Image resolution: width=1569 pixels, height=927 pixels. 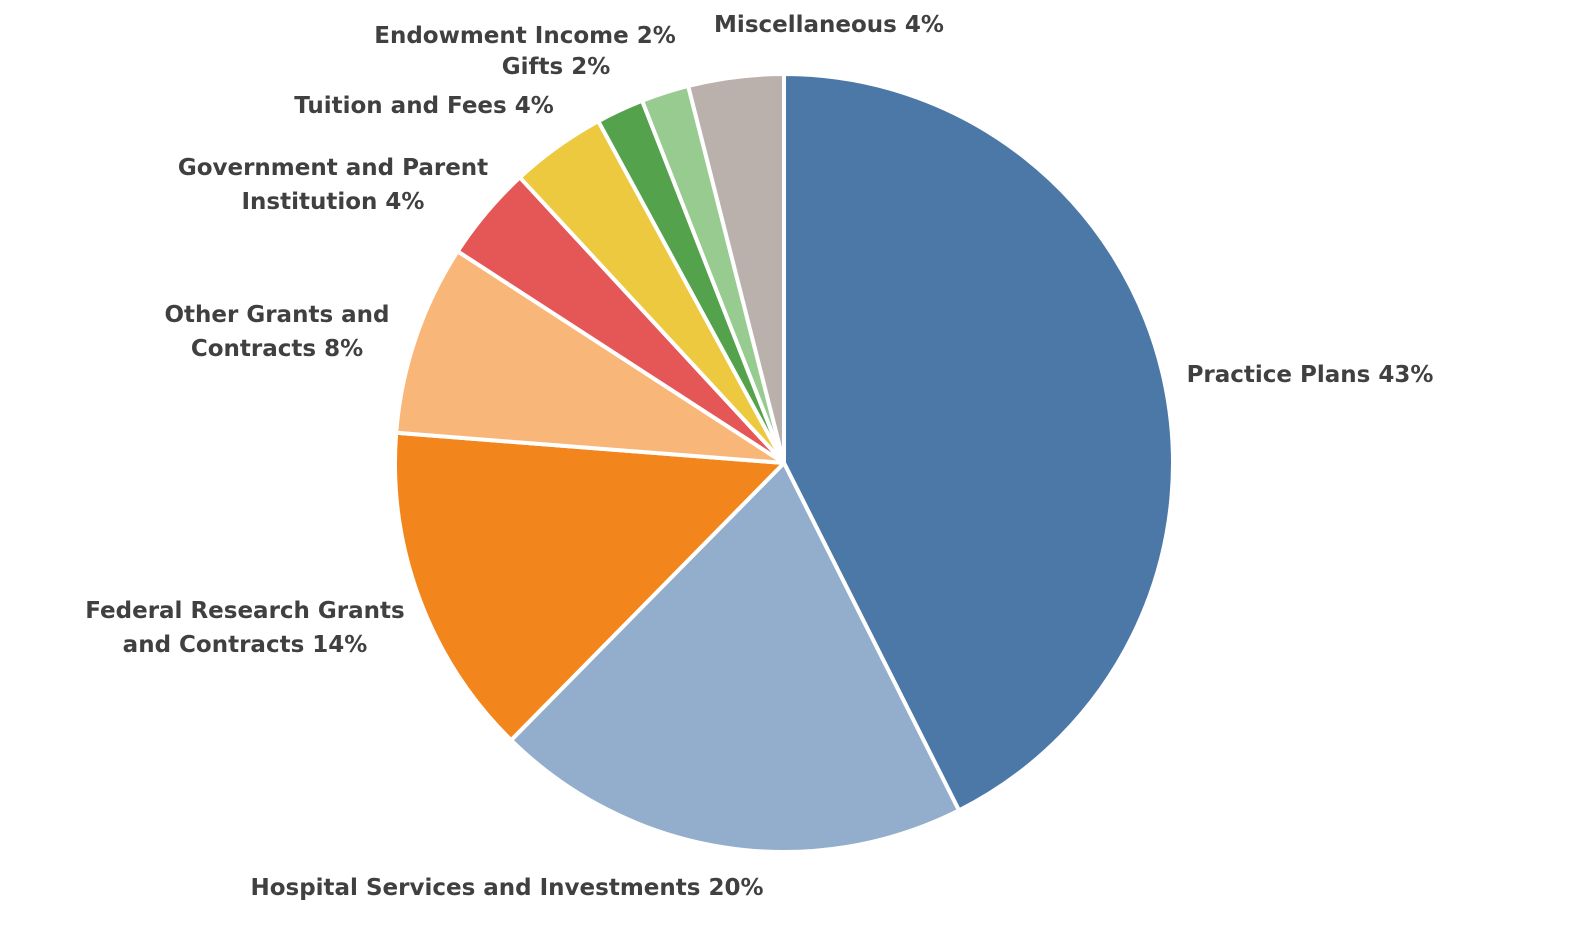 What do you see at coordinates (589, 586) in the screenshot?
I see `pie-slice-federal-research-grants-and-contracts` at bounding box center [589, 586].